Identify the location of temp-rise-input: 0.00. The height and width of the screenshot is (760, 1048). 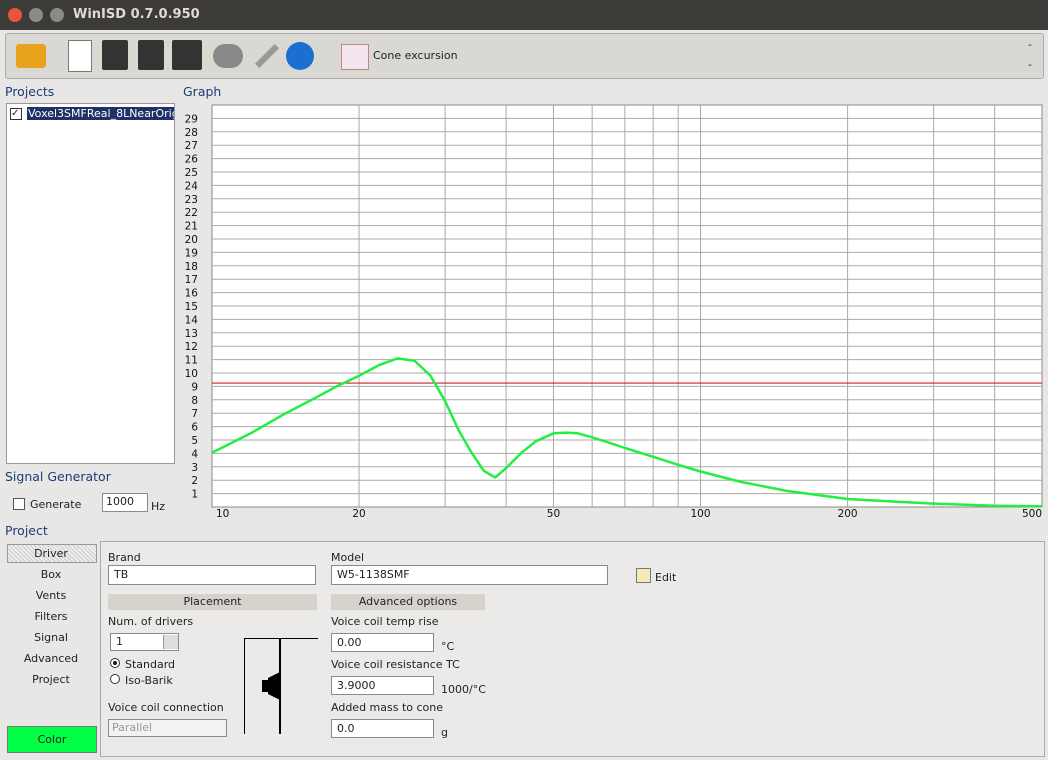
(382, 642).